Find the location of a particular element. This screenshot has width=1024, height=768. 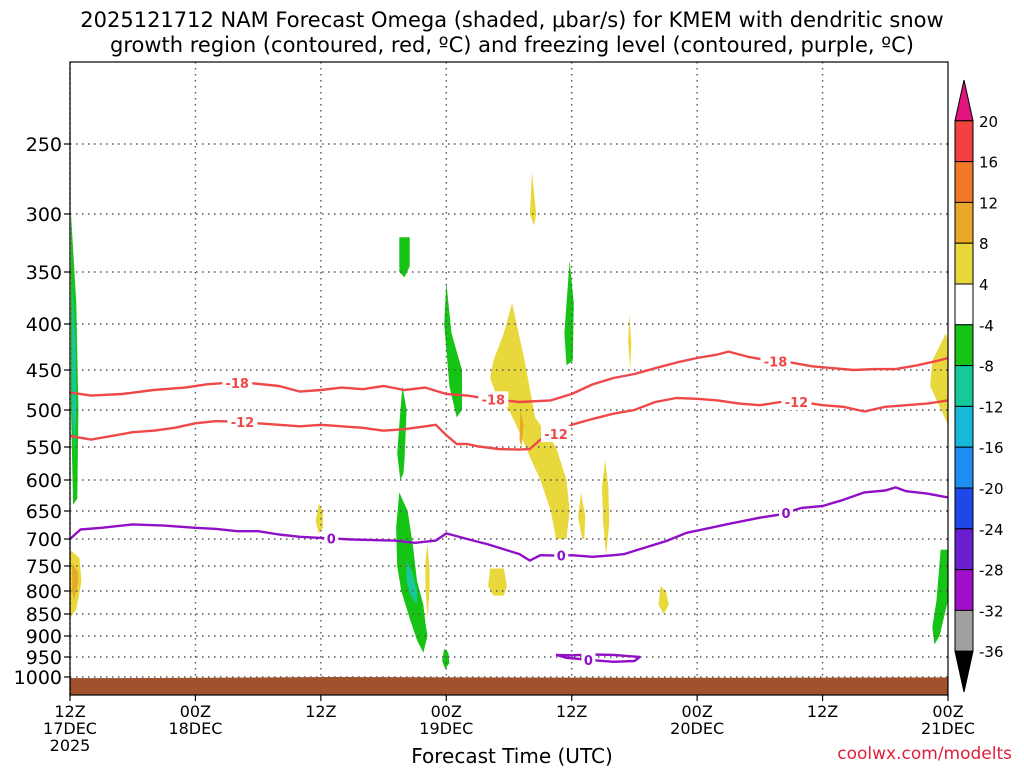

colorbar-label-4: 4 is located at coordinates (984, 285).